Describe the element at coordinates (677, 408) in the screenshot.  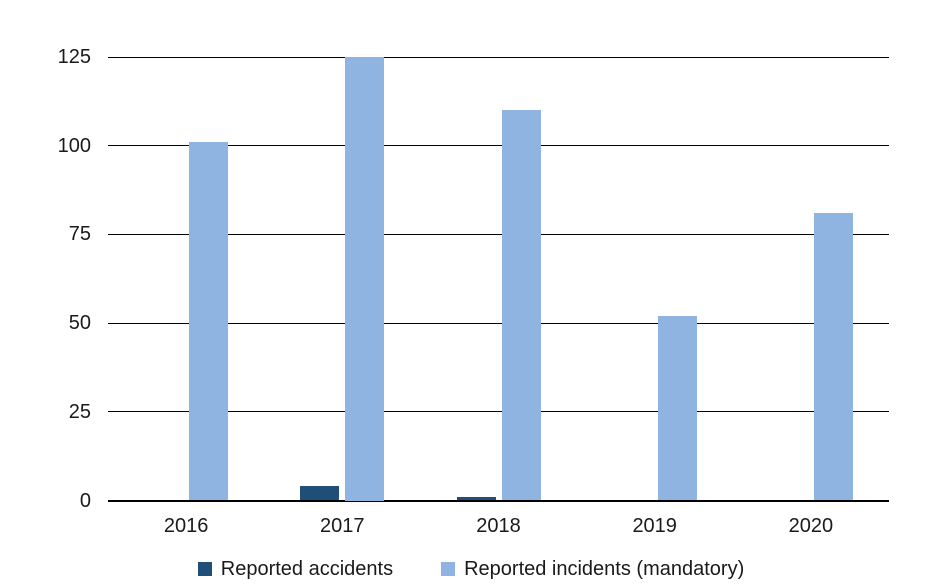
I see `bar-incidents-2019` at that location.